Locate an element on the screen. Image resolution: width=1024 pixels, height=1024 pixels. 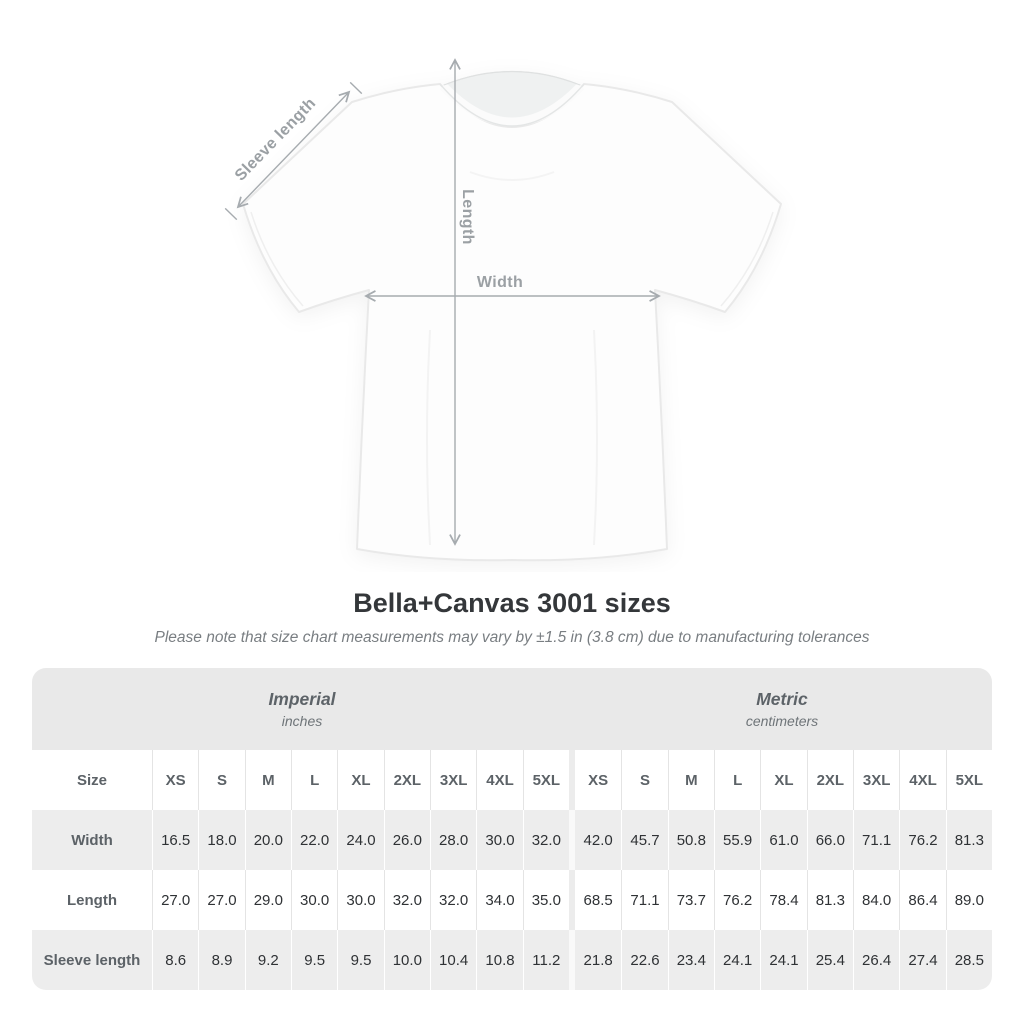
table-cell: 61.0 is located at coordinates (783, 840).